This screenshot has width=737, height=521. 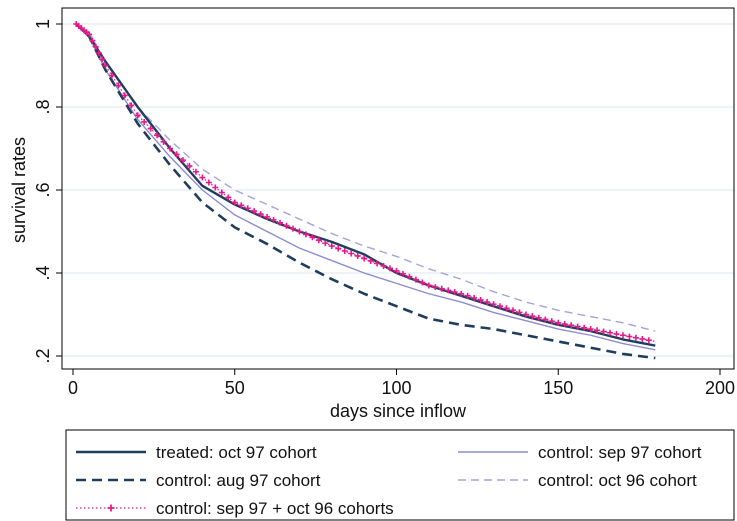 What do you see at coordinates (396, 388) in the screenshot?
I see `x-tick-label: 100` at bounding box center [396, 388].